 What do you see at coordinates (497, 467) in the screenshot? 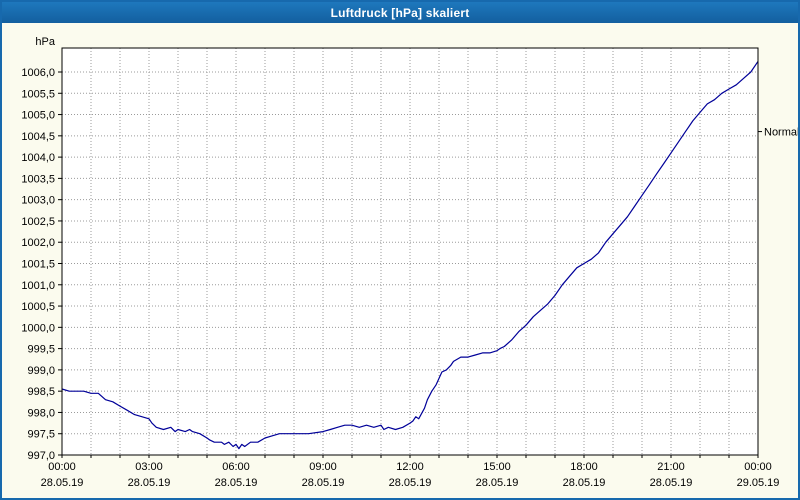
I see `x-tick-time-label: 15:00` at bounding box center [497, 467].